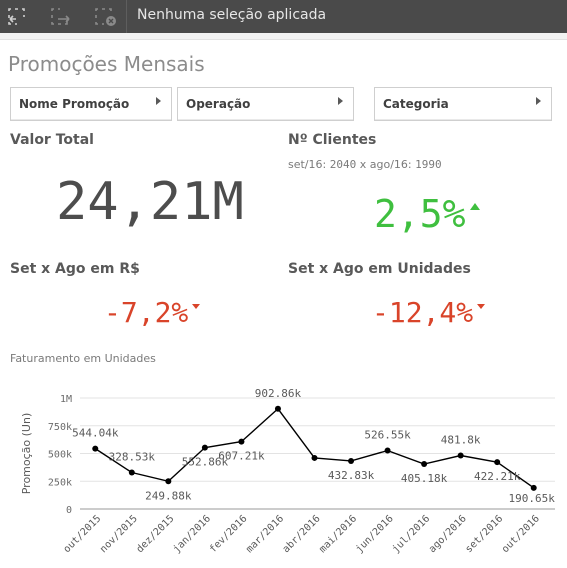  What do you see at coordinates (411, 534) in the screenshot?
I see `x-tick-label: jul/2016` at bounding box center [411, 534].